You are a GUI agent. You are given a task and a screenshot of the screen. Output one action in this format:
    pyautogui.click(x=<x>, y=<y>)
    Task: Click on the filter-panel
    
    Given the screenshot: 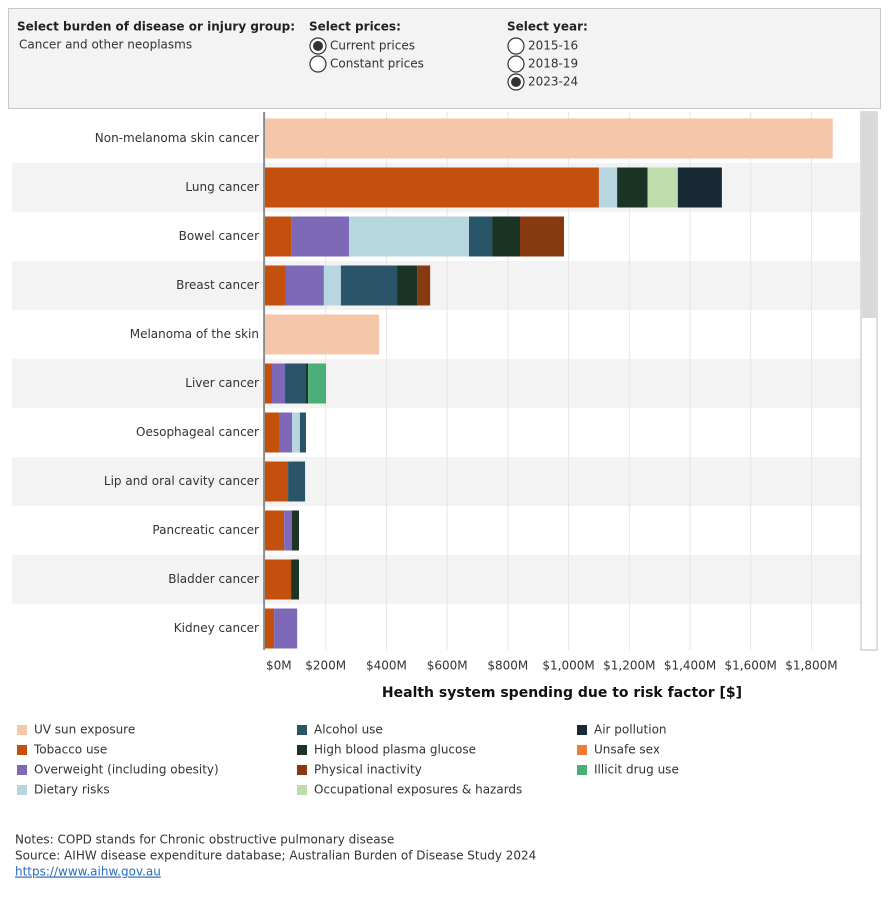 What is the action you would take?
    pyautogui.click(x=444, y=58)
    